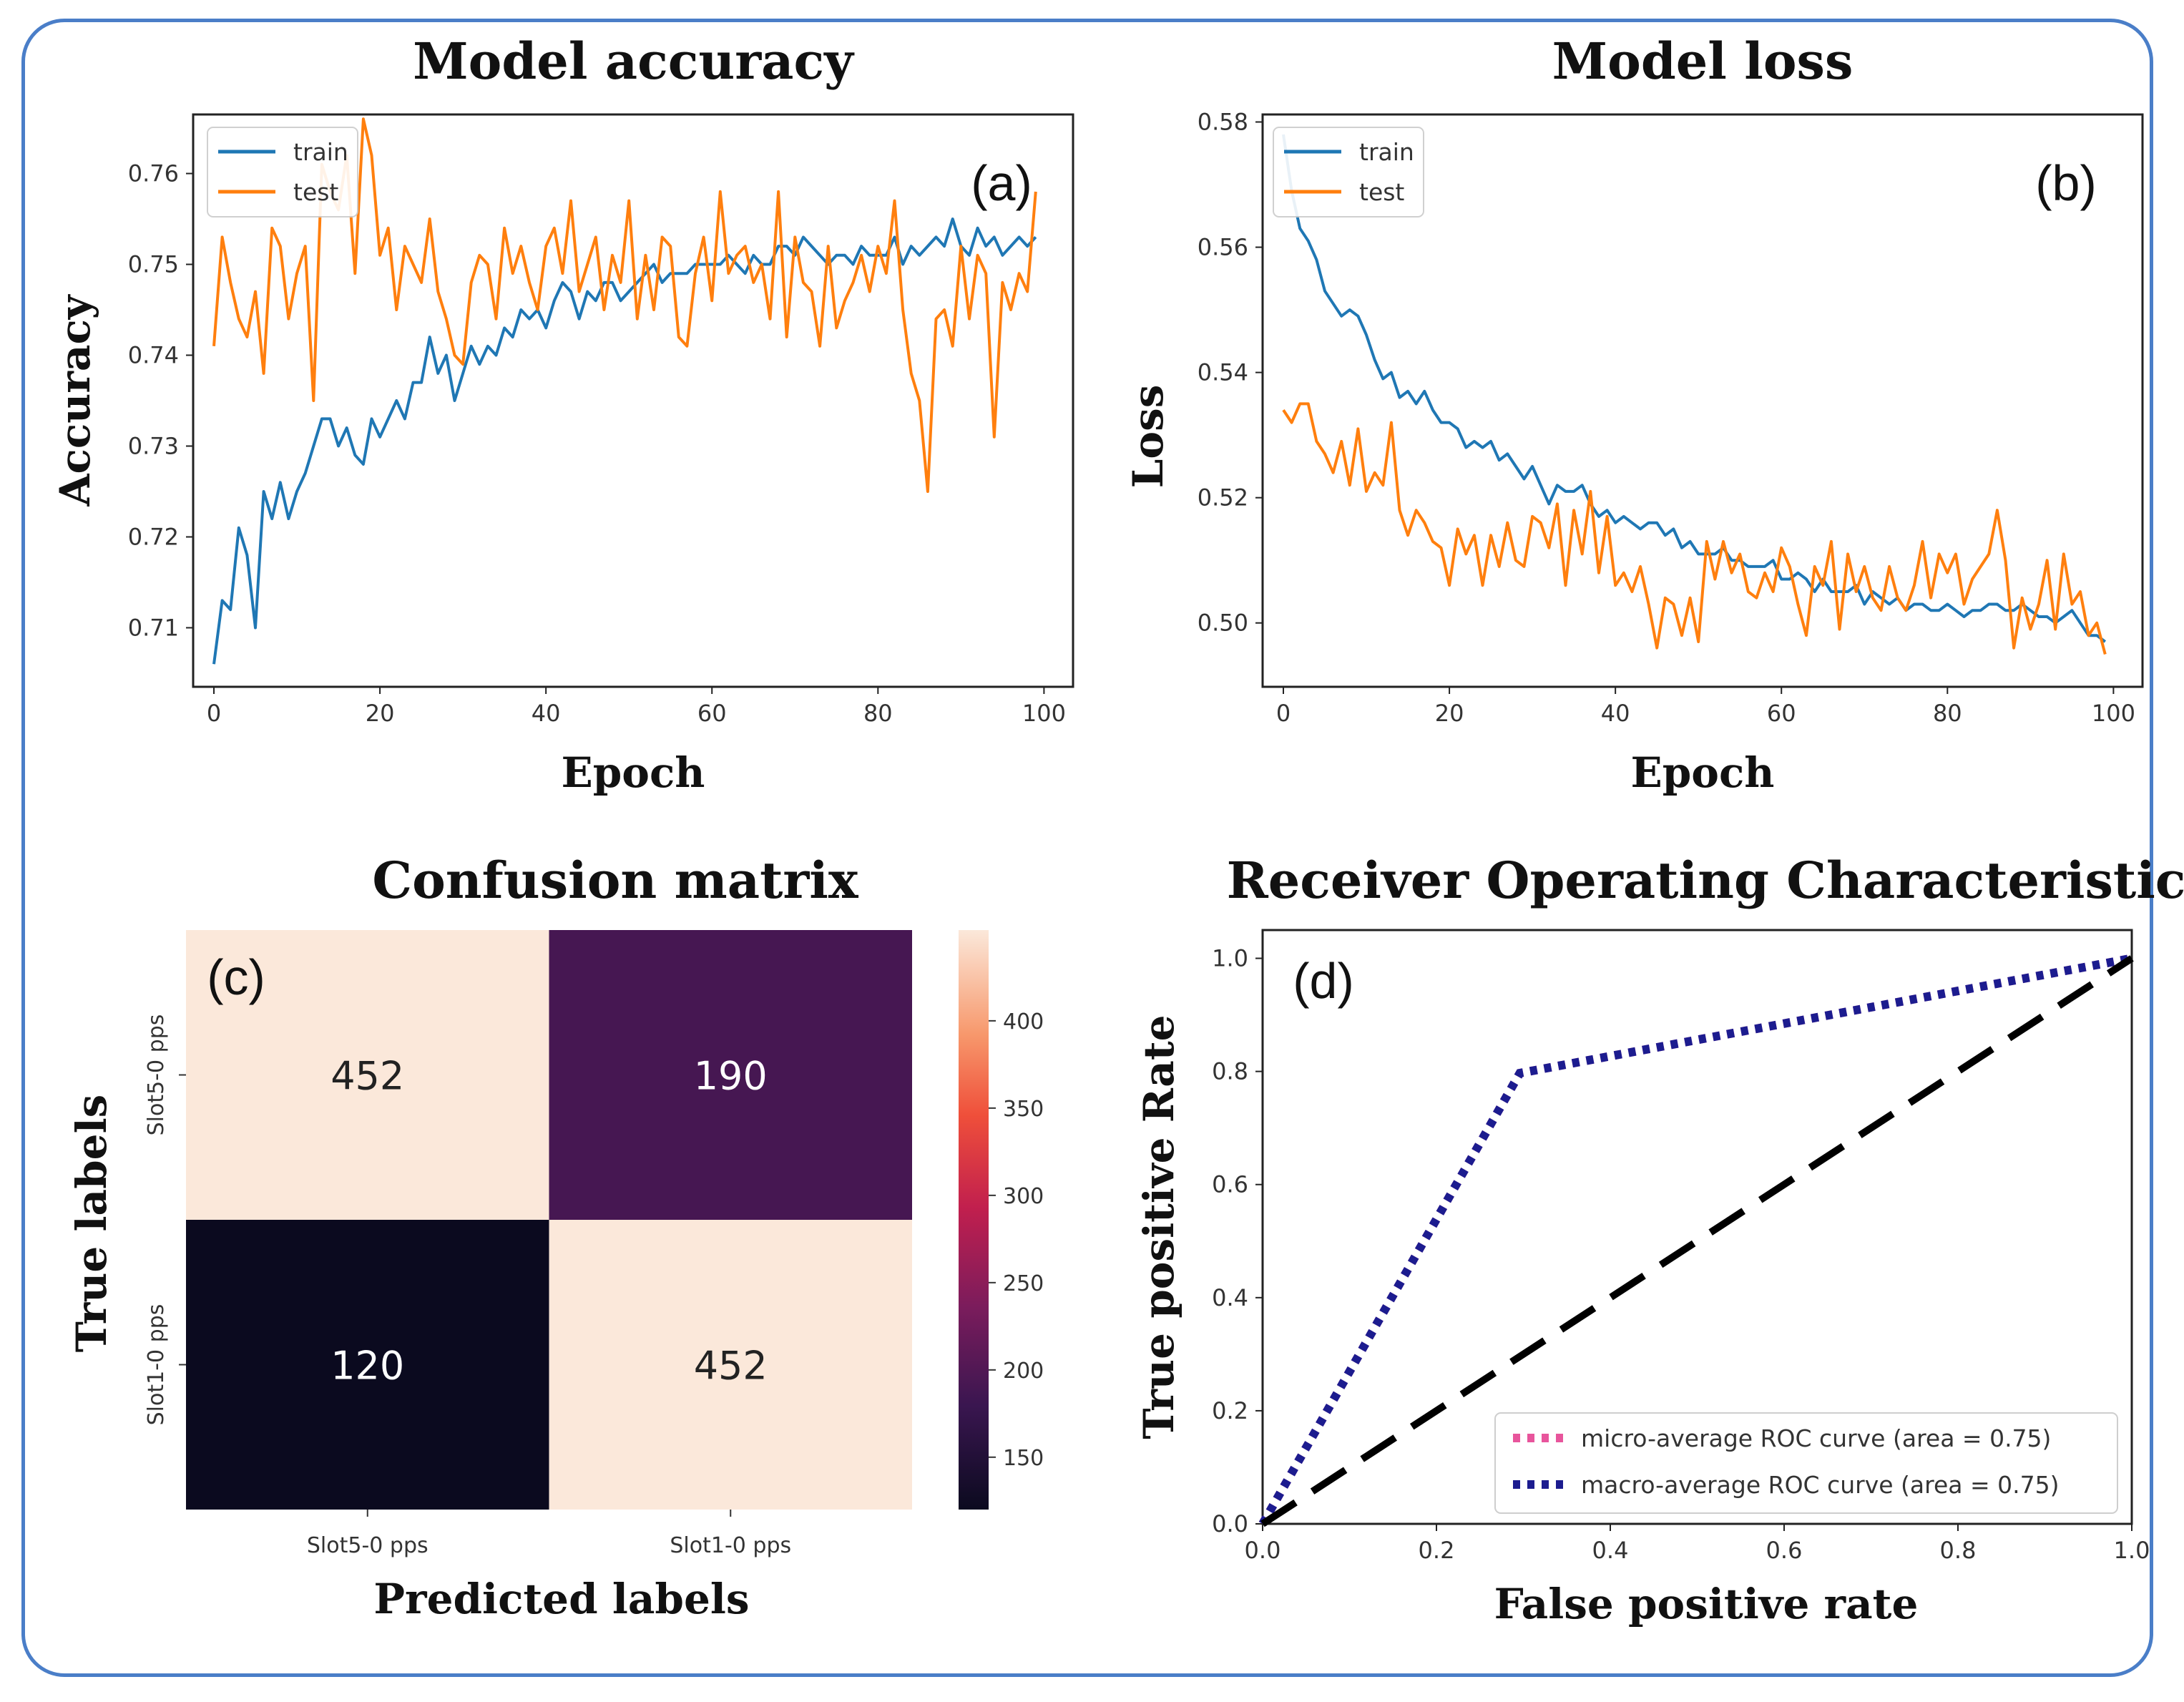 The height and width of the screenshot is (1702, 2184). Describe the element at coordinates (1958, 1551) in the screenshot. I see `x-tick-label: 0.8` at that location.